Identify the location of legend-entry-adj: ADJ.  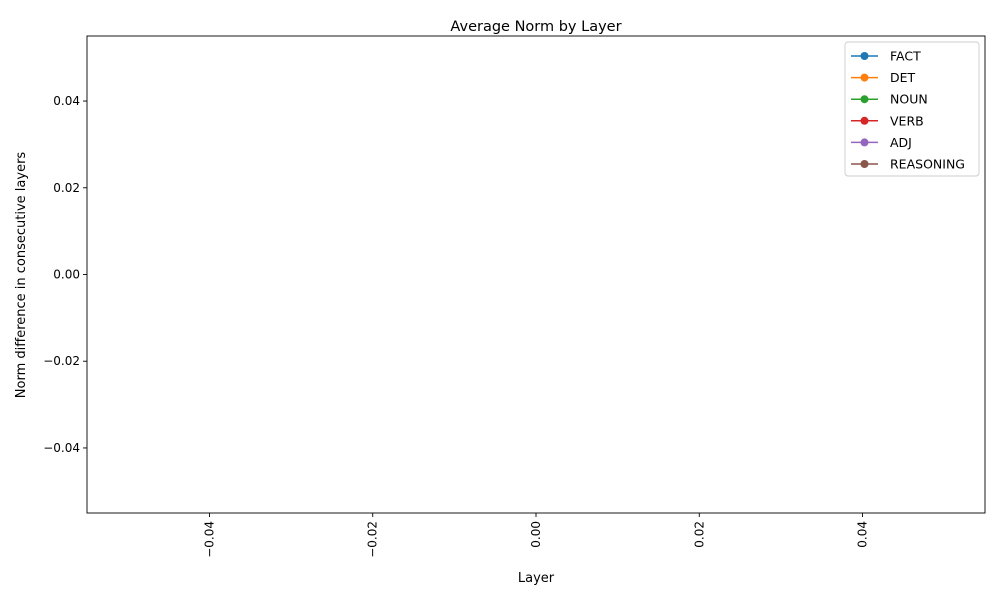
(881, 142).